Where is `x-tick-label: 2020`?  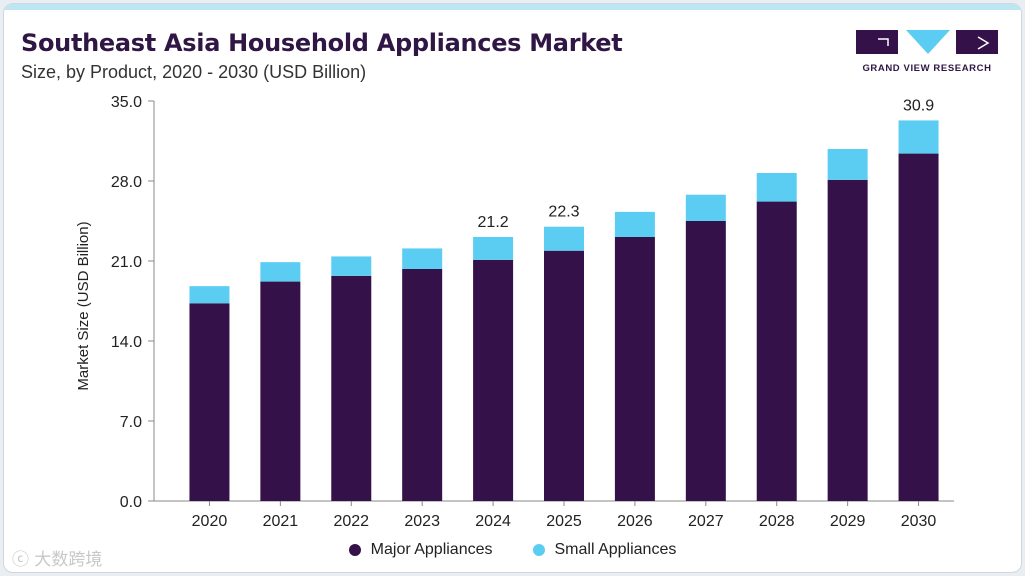 x-tick-label: 2020 is located at coordinates (210, 521).